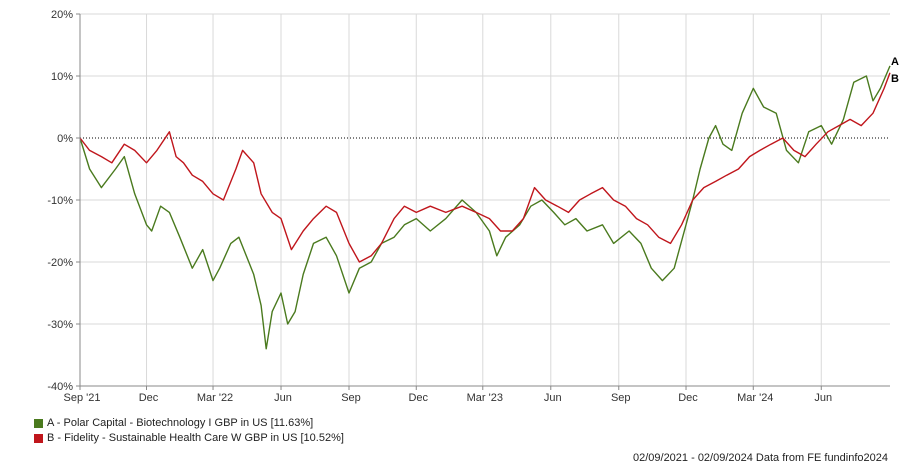 The width and height of the screenshot is (900, 467). What do you see at coordinates (755, 398) in the screenshot?
I see `x-tick-label: Mar '24` at bounding box center [755, 398].